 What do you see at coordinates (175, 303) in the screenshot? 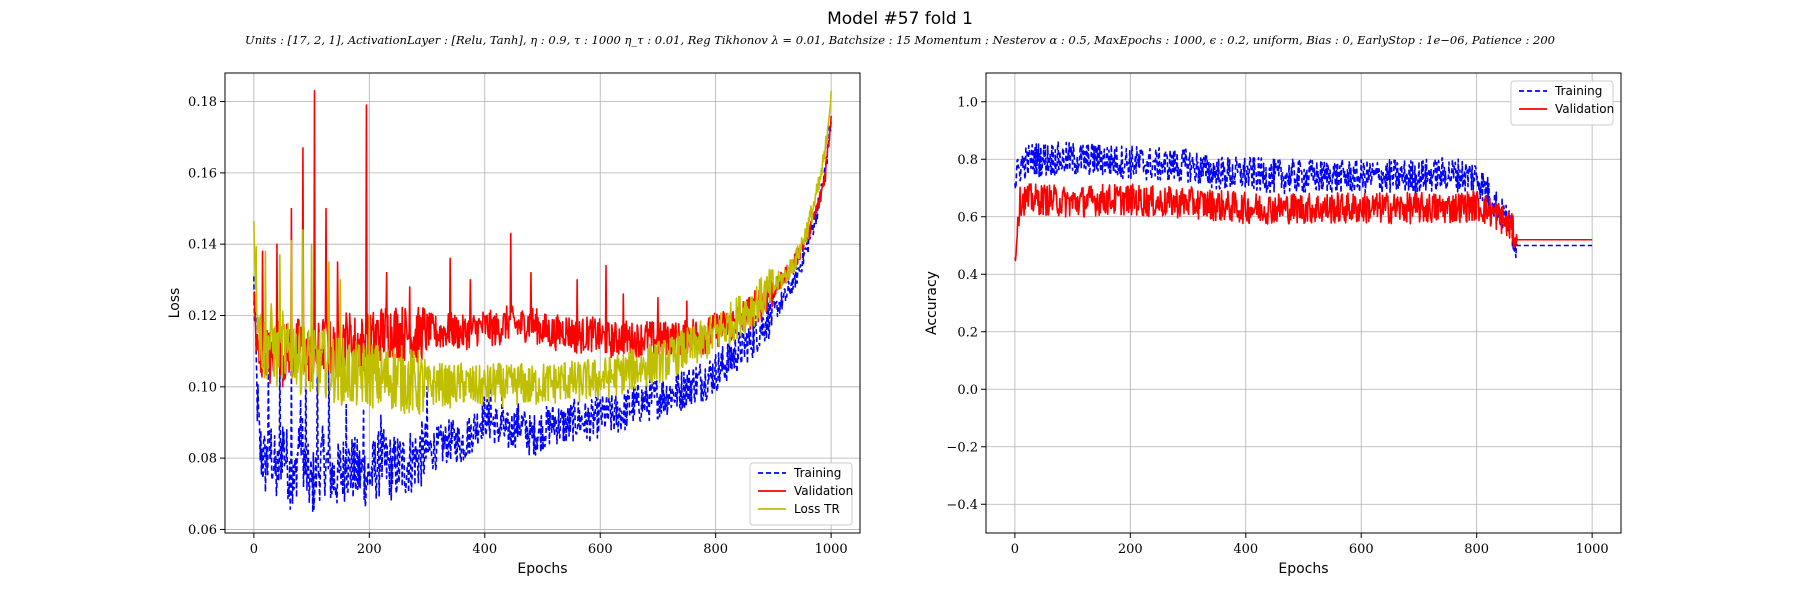
I see `y-axis-label: Loss` at bounding box center [175, 303].